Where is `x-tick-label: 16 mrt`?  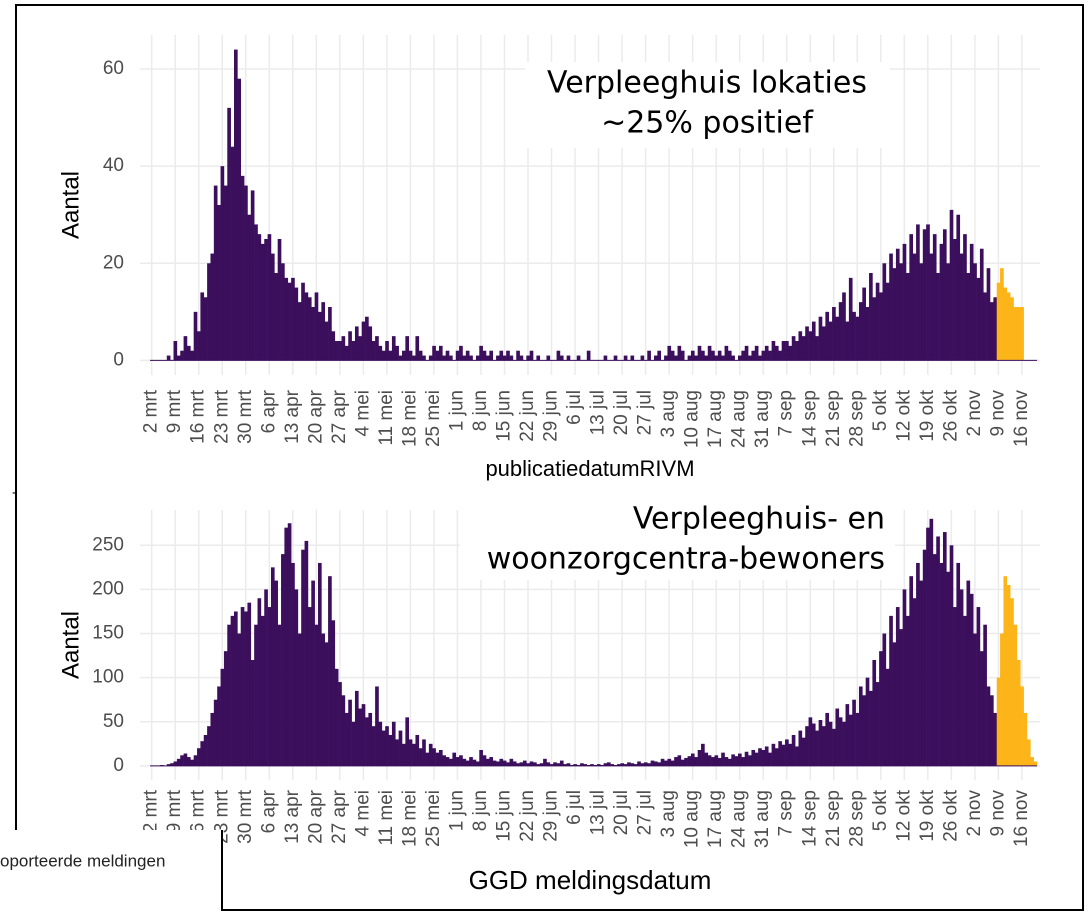
x-tick-label: 16 mrt is located at coordinates (198, 416).